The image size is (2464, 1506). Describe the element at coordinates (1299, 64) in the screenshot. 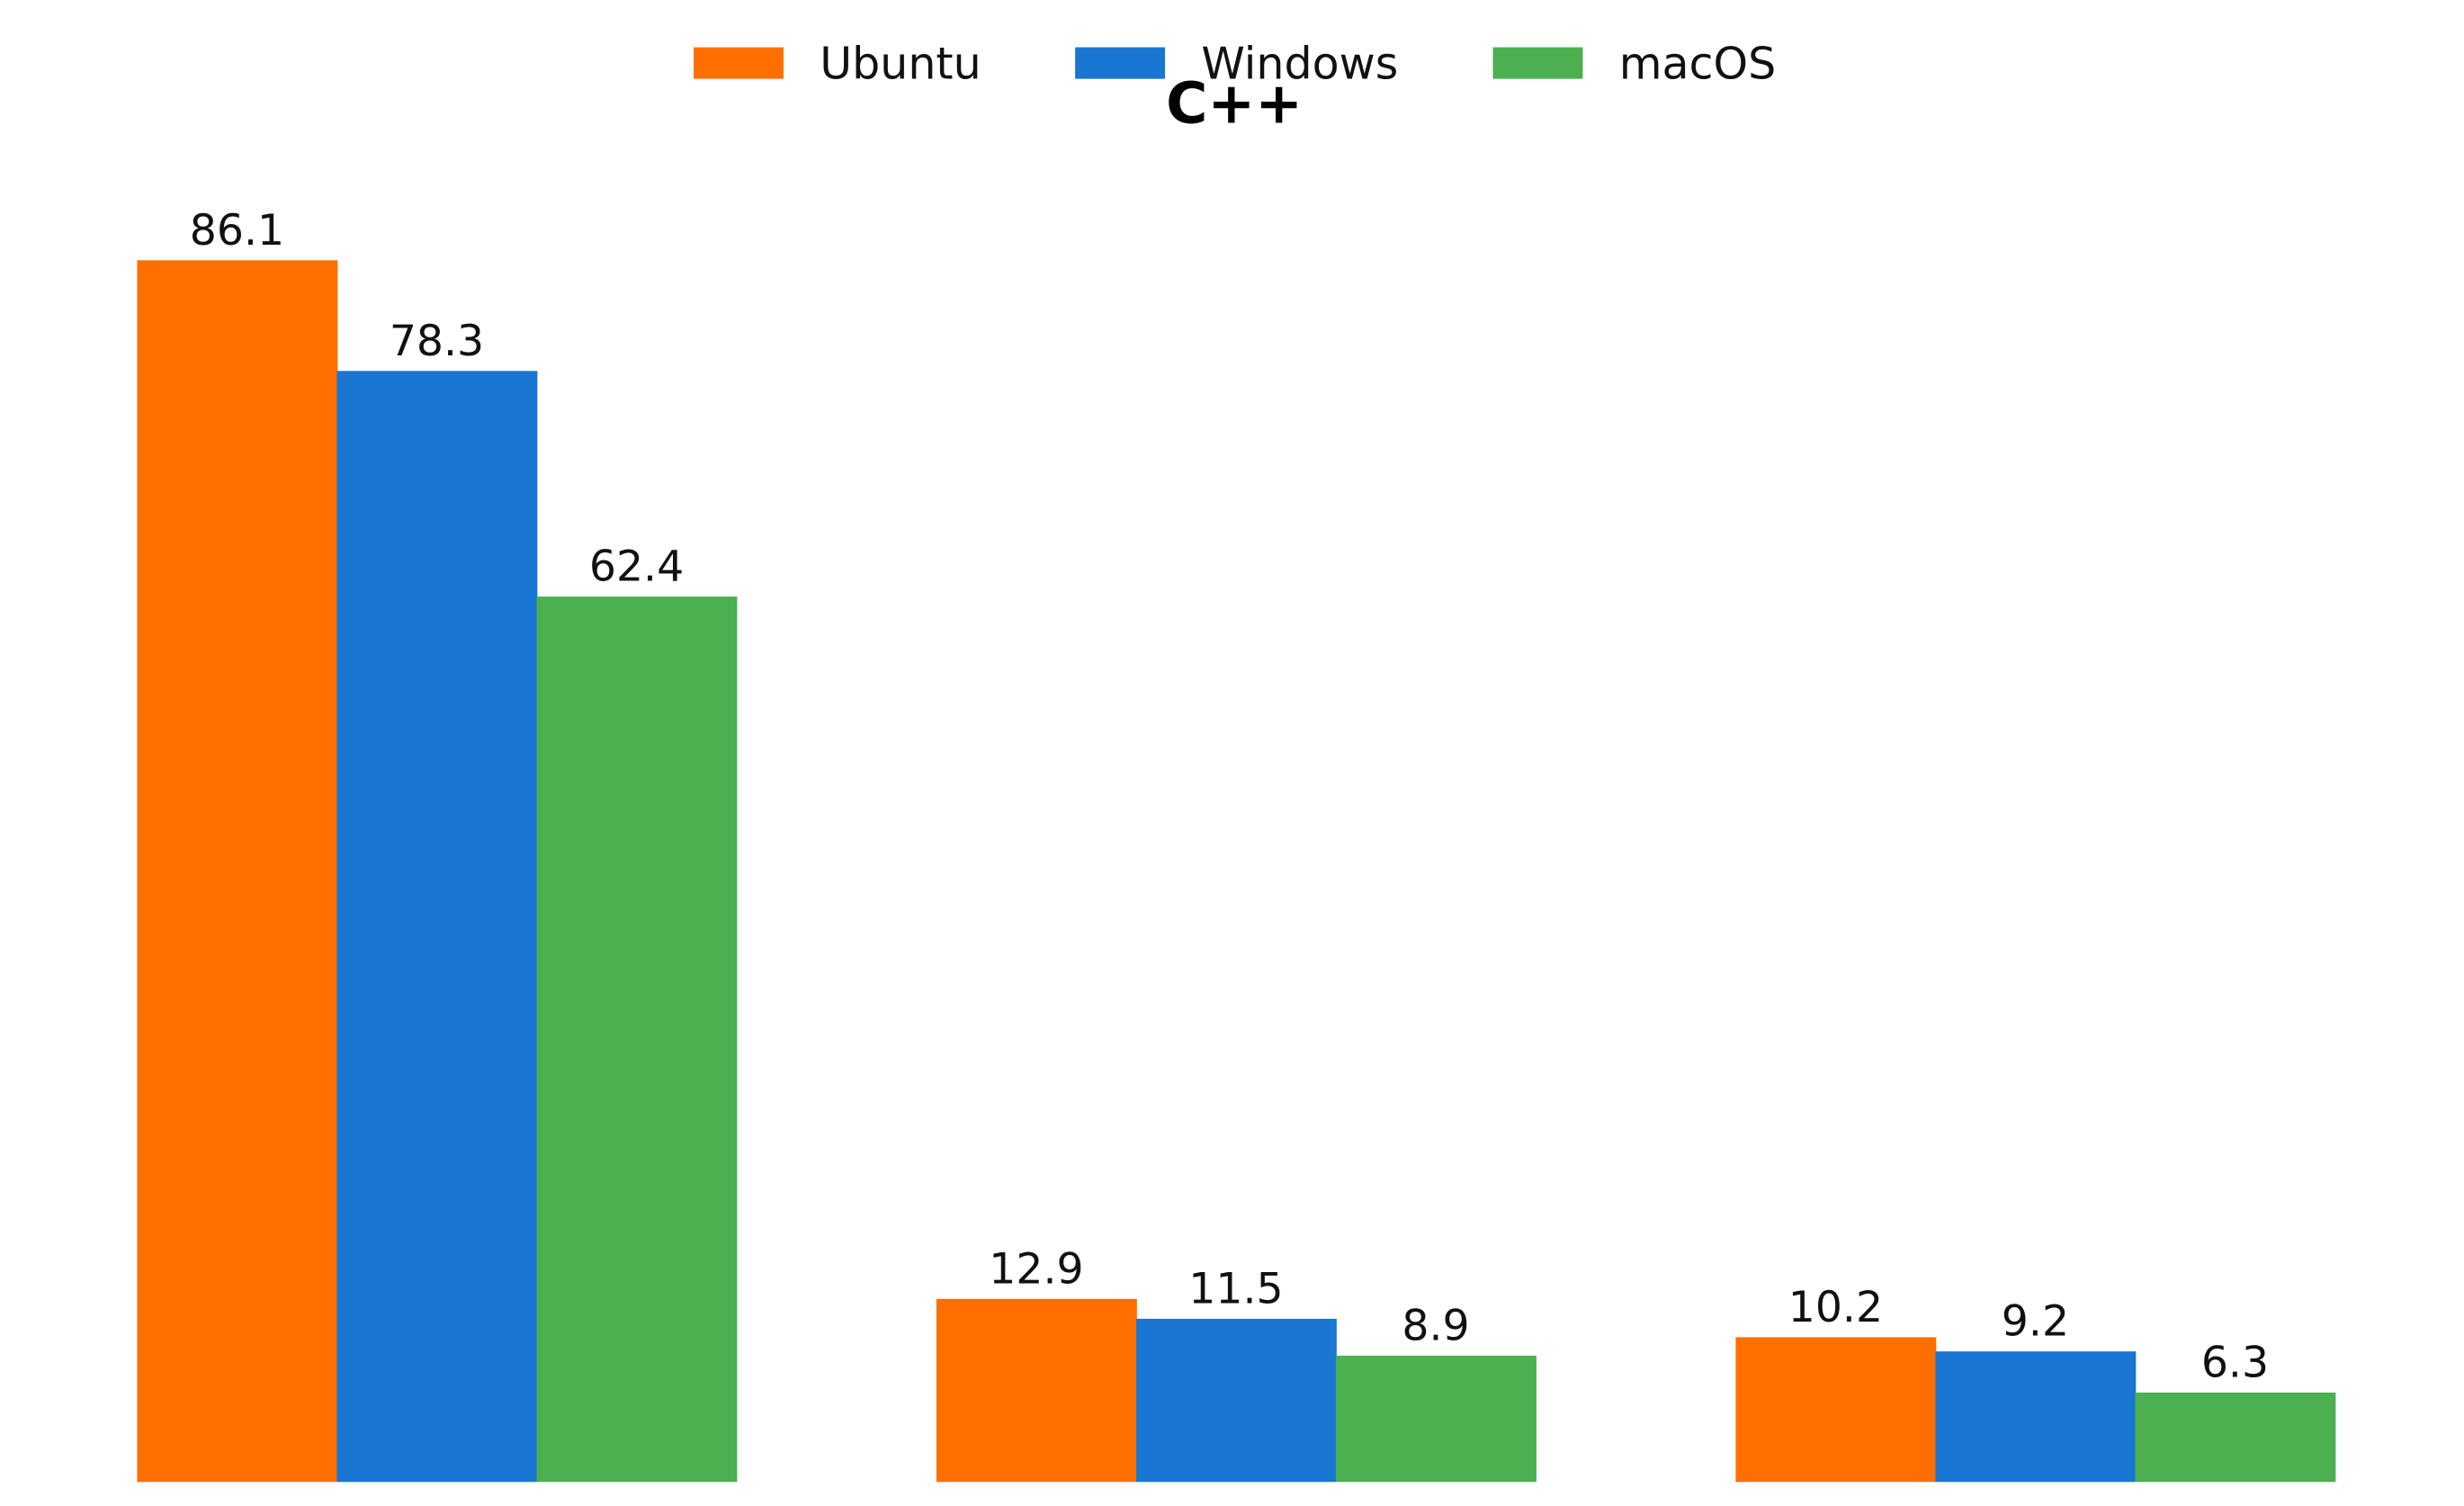

I see `legend-label-1: Windows` at that location.